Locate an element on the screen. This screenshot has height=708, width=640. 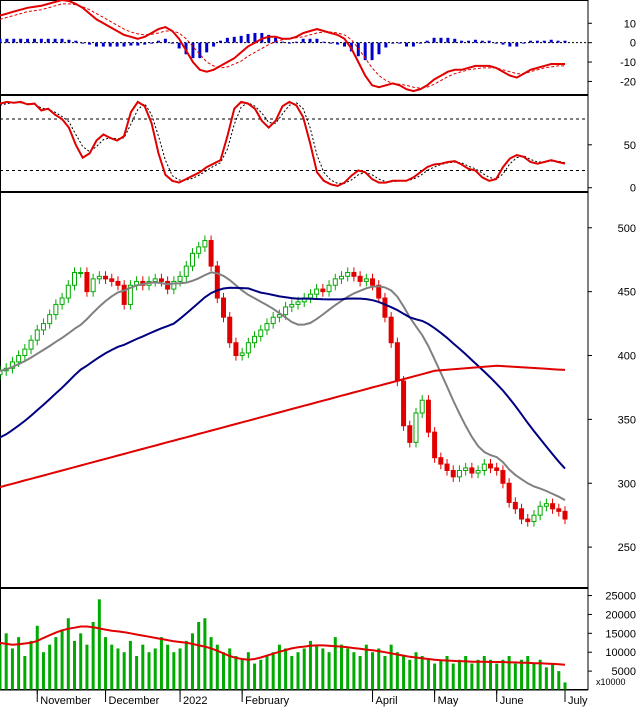
panel-frame is located at coordinates (294, 47).